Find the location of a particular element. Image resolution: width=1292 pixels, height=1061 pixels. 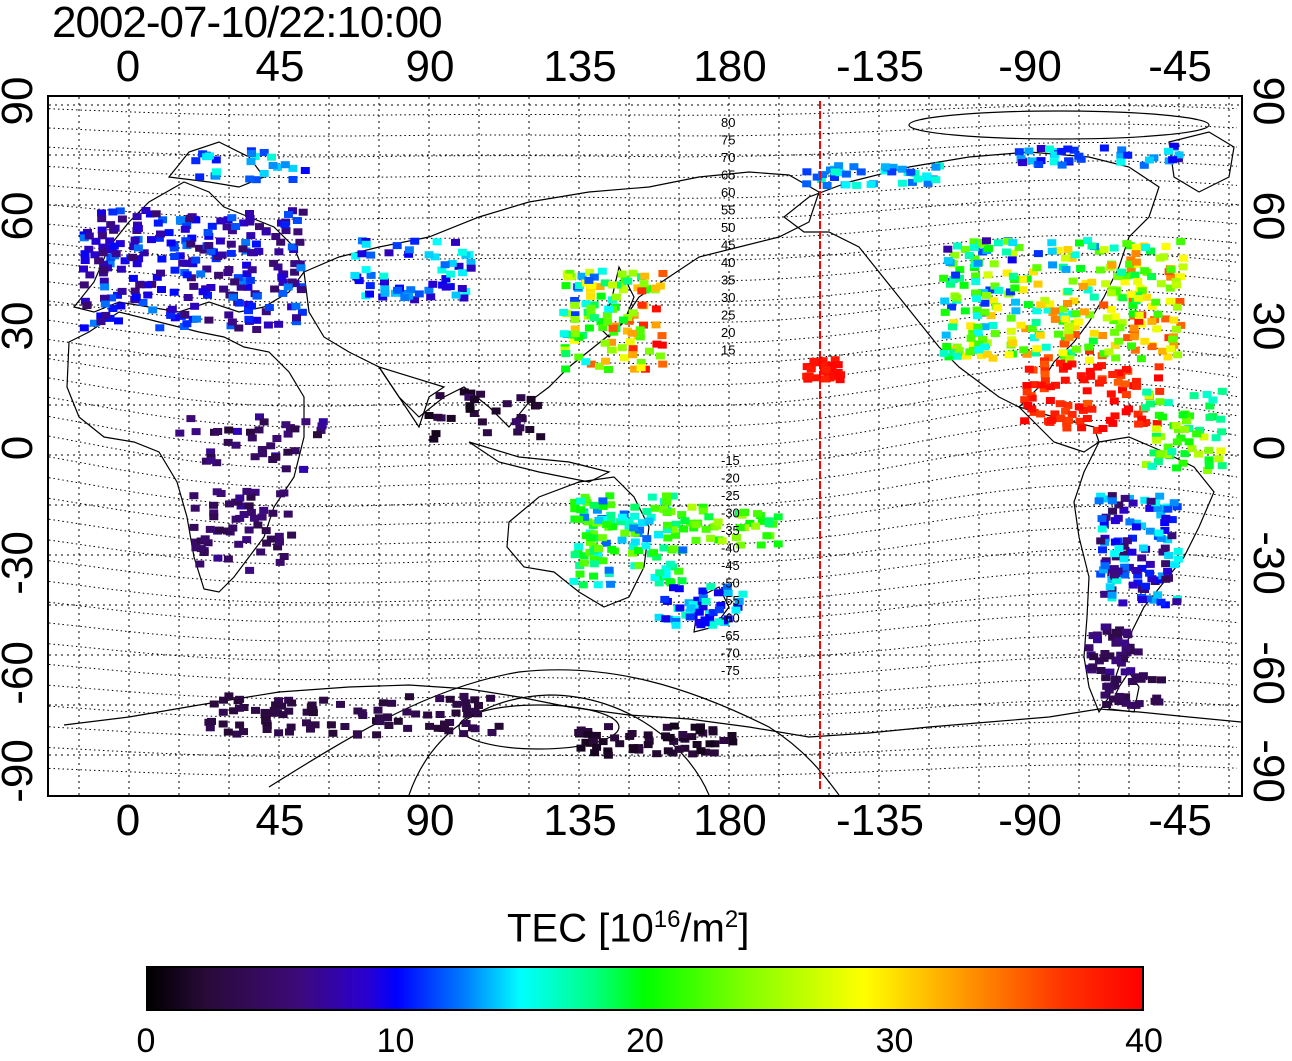

colorbar-tick-label: 10 is located at coordinates (395, 1041).